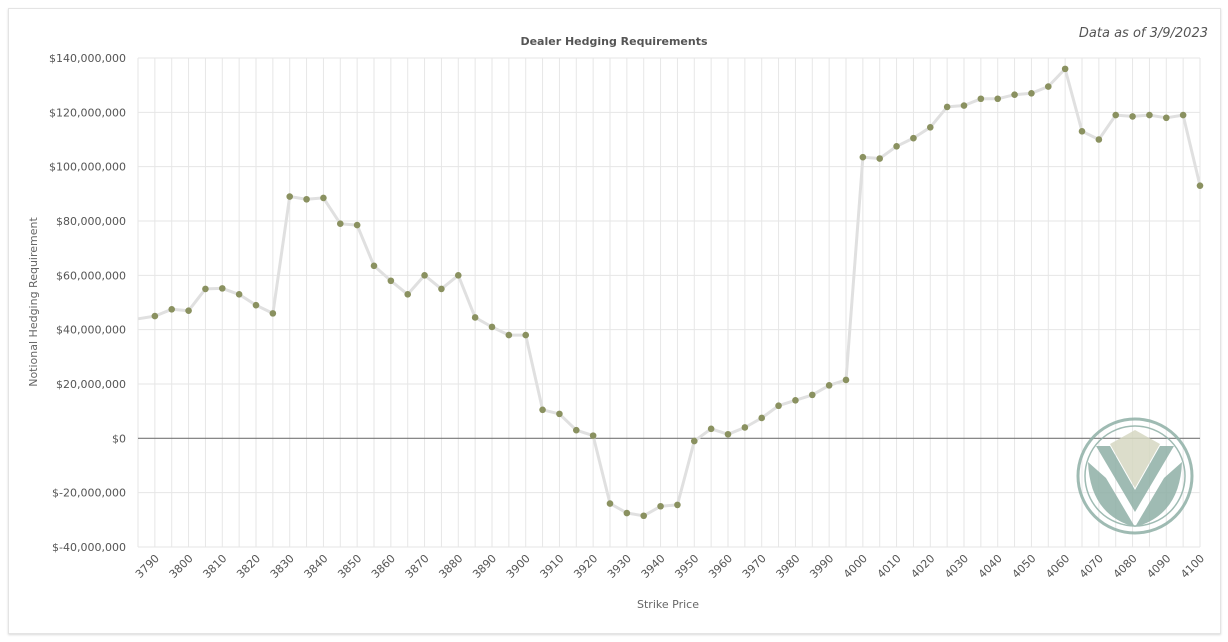 This screenshot has height=642, width=1228. I want to click on x-tick-label: 3930, so click(619, 566).